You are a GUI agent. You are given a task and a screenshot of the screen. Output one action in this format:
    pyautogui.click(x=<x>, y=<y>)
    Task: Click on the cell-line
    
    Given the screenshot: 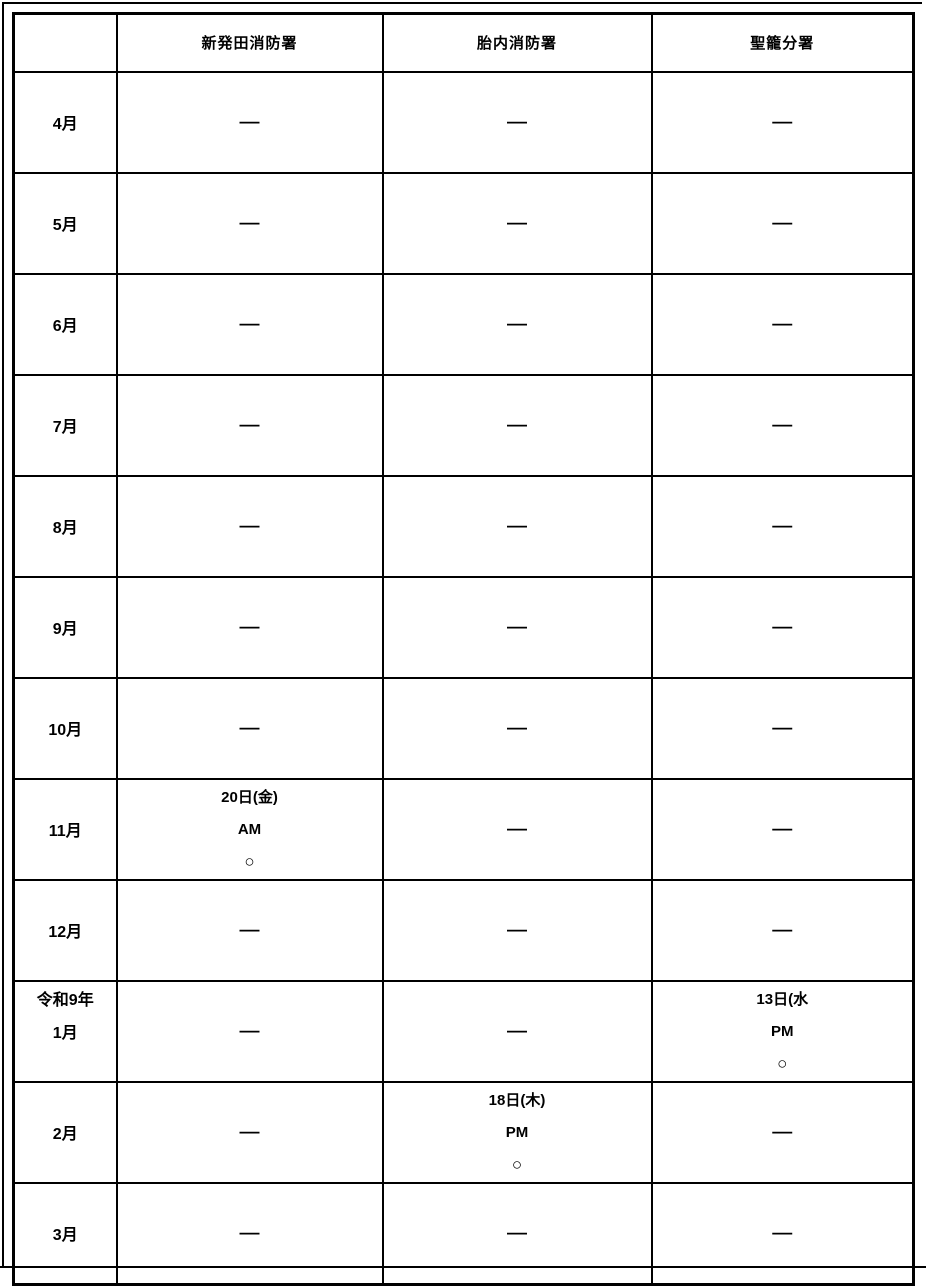 What is the action you would take?
    pyautogui.click(x=65, y=1064)
    